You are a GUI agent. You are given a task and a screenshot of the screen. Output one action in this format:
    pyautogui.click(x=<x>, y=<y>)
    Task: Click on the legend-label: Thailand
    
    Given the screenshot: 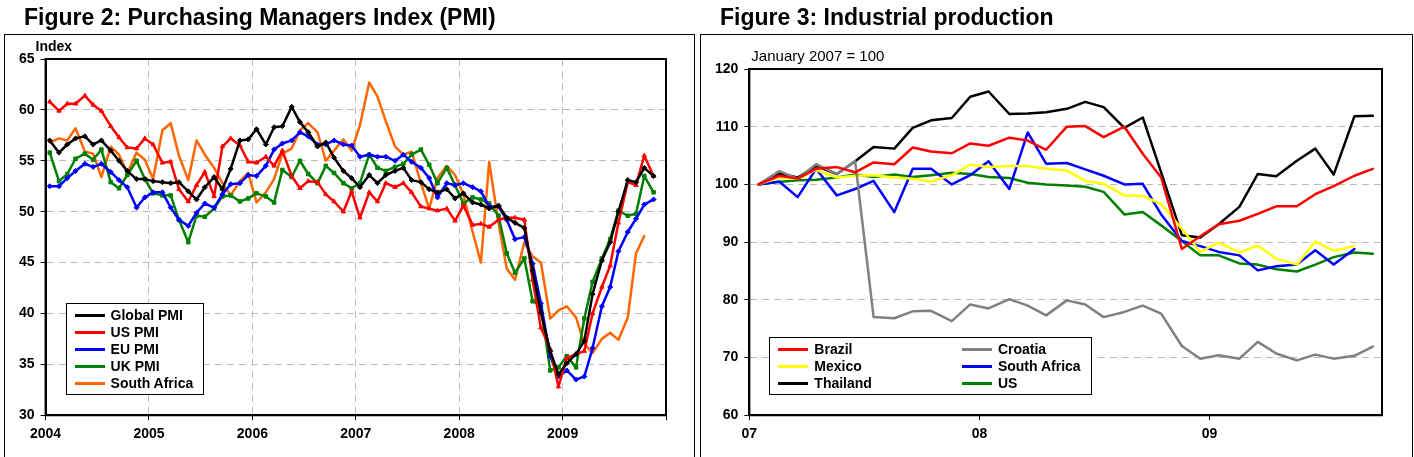 What is the action you would take?
    pyautogui.click(x=843, y=383)
    